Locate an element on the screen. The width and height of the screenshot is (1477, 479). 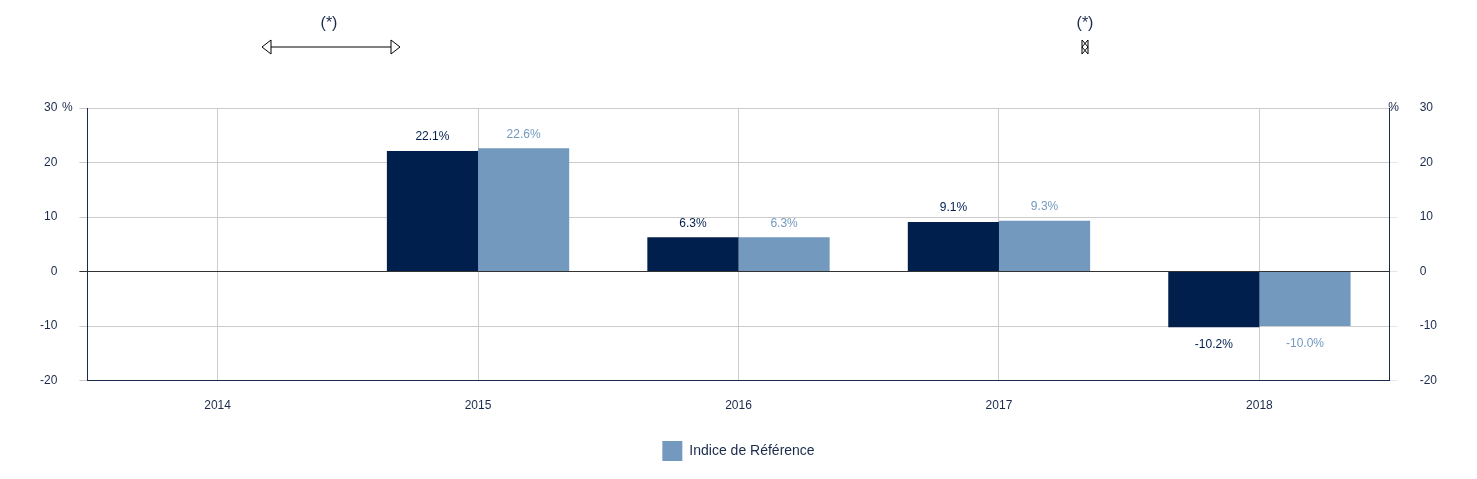
y2-tick-label: -20 is located at coordinates (1428, 379).